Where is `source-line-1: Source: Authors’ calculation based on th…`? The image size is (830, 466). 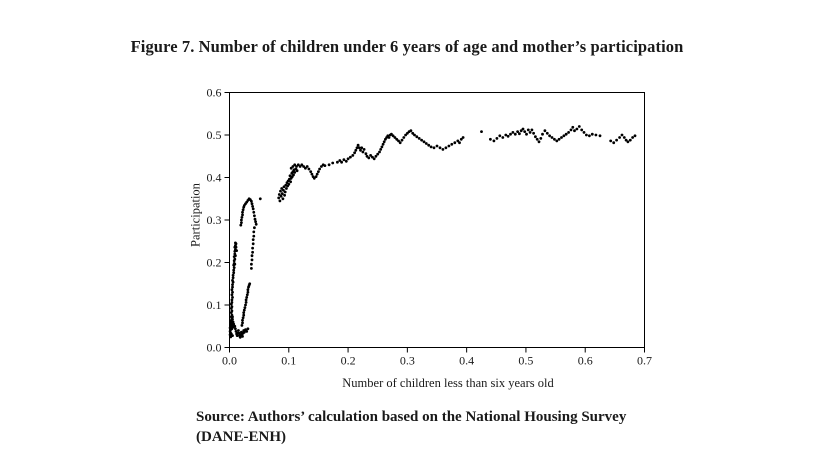 source-line-1: Source: Authors’ calculation based on th… is located at coordinates (411, 417).